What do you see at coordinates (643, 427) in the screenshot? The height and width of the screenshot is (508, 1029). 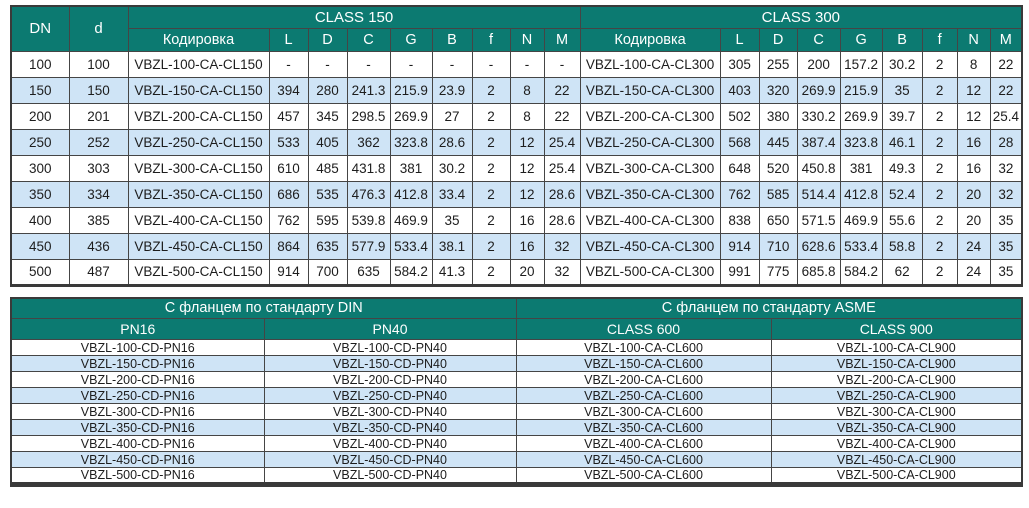 I see `code-cell: VBZL-350-CA-CL600` at bounding box center [643, 427].